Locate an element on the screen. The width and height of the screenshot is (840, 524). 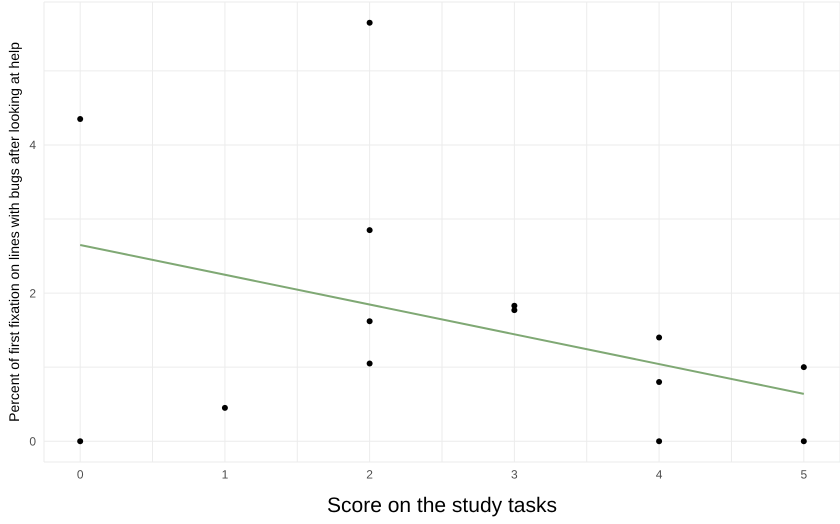
x-tick-label: 2 is located at coordinates (370, 475).